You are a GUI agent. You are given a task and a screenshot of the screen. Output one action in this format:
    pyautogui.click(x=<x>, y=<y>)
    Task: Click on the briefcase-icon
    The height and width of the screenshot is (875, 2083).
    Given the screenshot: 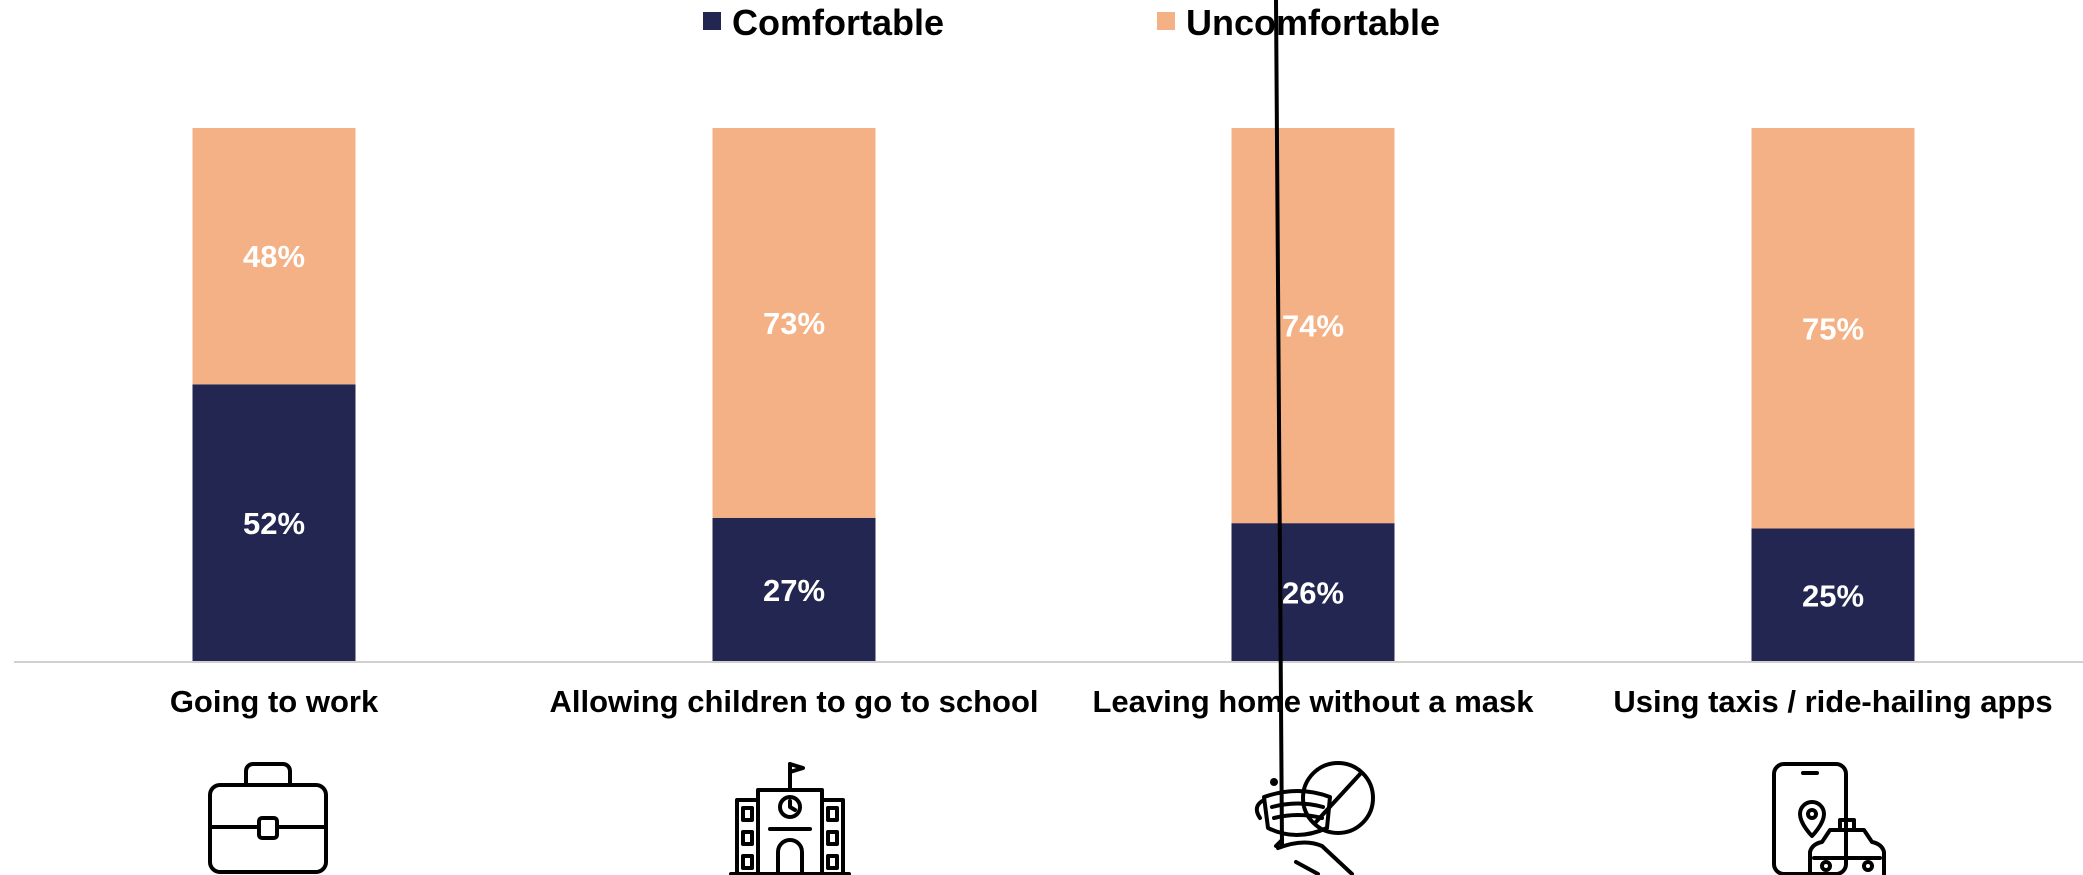 What is the action you would take?
    pyautogui.click(x=268, y=818)
    